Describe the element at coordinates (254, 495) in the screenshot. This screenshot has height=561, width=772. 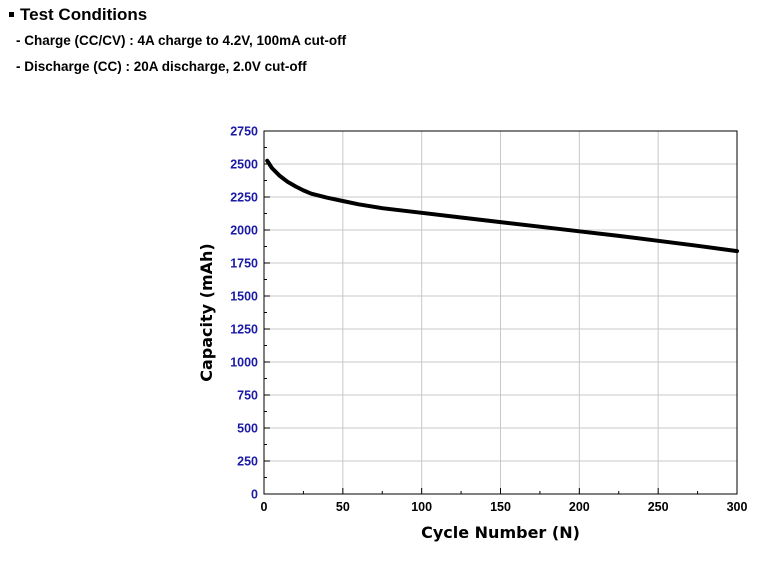
I see `y-tick-label: 0` at that location.